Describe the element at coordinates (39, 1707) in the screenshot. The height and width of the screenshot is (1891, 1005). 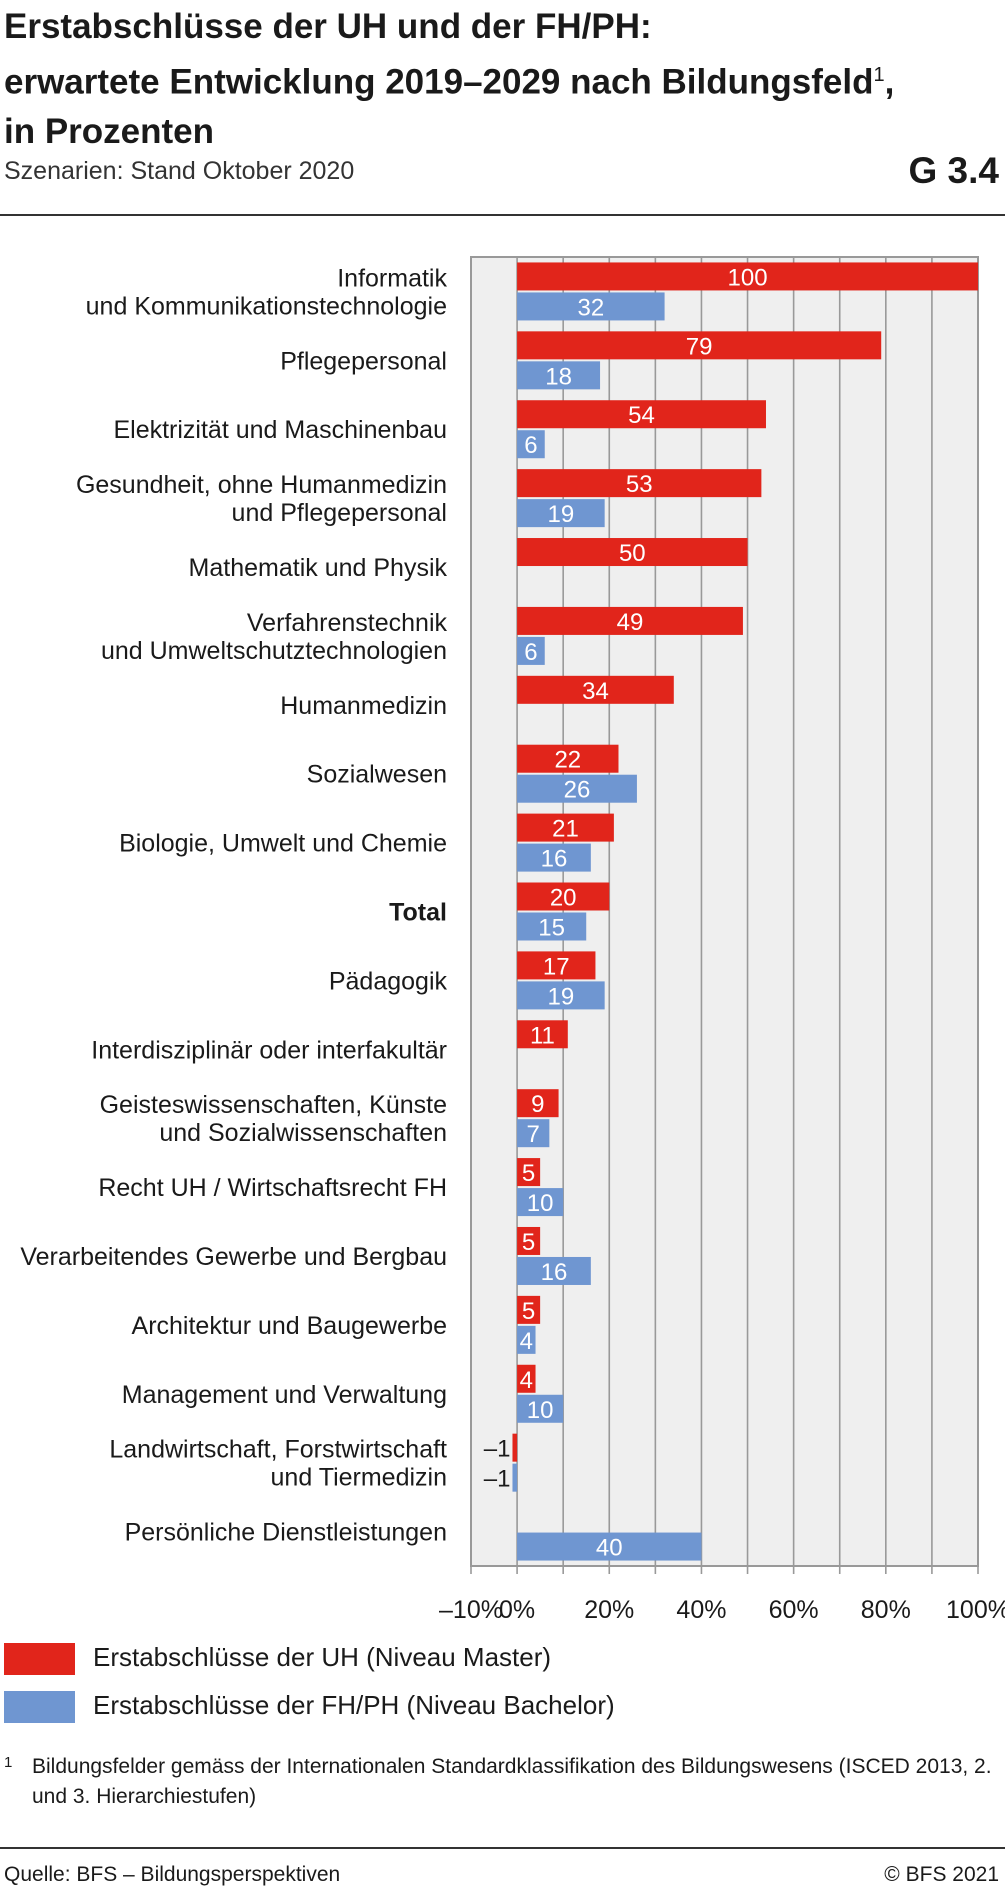
I see `legend-swatch-fh` at that location.